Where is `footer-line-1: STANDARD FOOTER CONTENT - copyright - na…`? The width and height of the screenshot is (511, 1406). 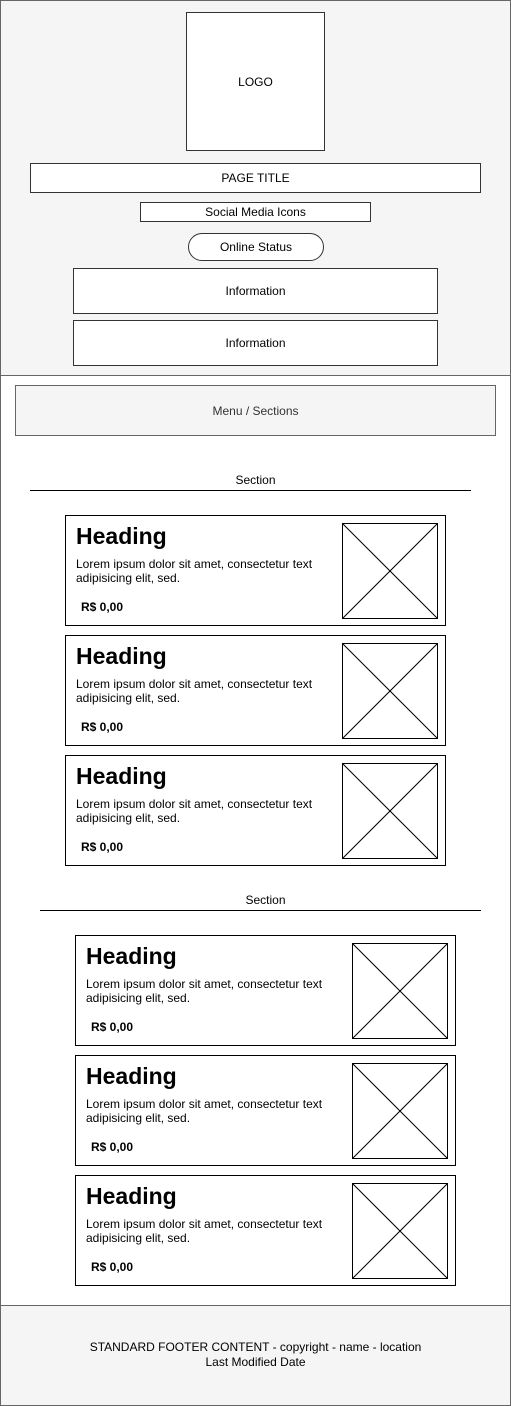 footer-line-1: STANDARD FOOTER CONTENT - copyright - na… is located at coordinates (255, 1347).